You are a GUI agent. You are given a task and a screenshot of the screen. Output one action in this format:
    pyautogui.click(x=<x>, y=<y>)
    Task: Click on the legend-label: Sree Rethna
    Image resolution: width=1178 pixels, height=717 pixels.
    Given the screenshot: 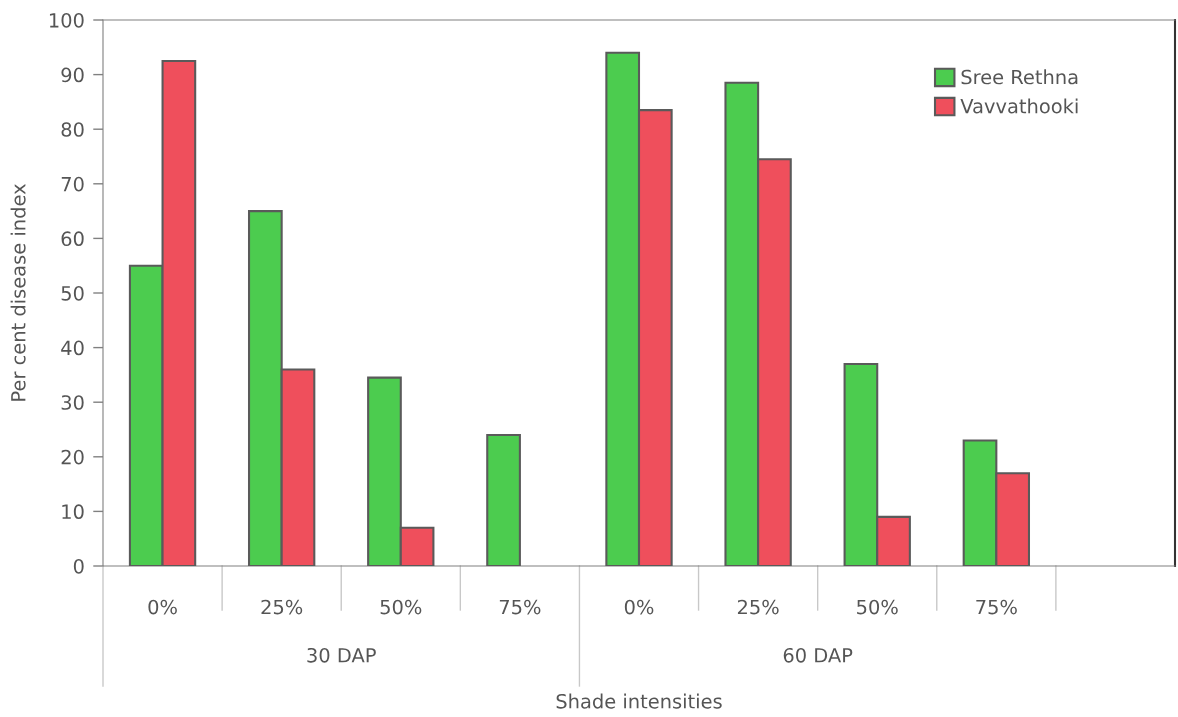 What is the action you would take?
    pyautogui.click(x=1019, y=77)
    